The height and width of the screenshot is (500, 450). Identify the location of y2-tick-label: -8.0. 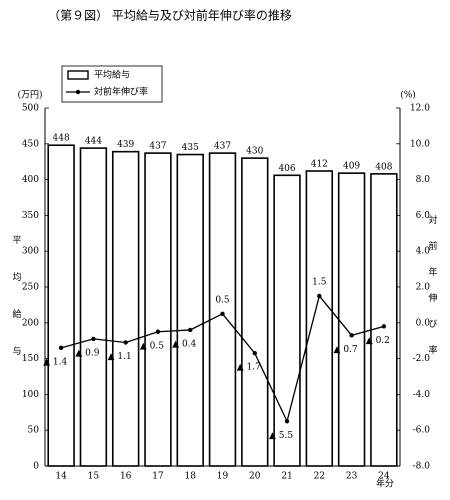
(422, 467).